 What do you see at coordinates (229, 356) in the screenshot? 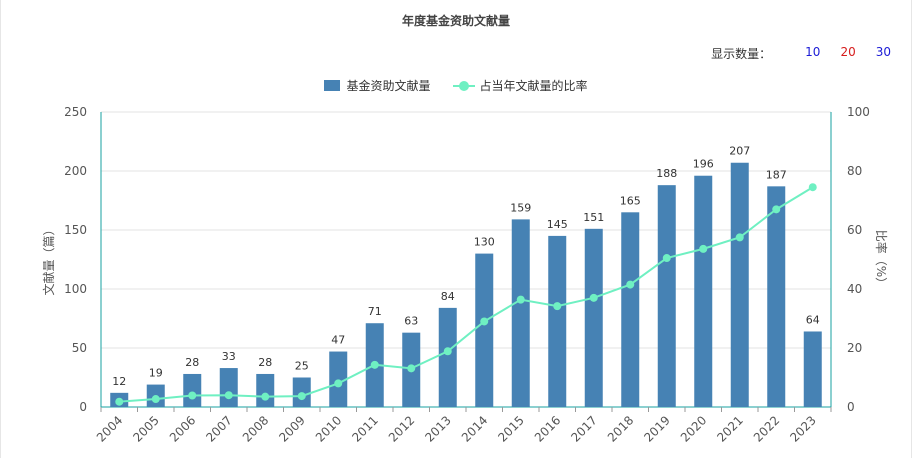
I see `bar-value-label: 33` at bounding box center [229, 356].